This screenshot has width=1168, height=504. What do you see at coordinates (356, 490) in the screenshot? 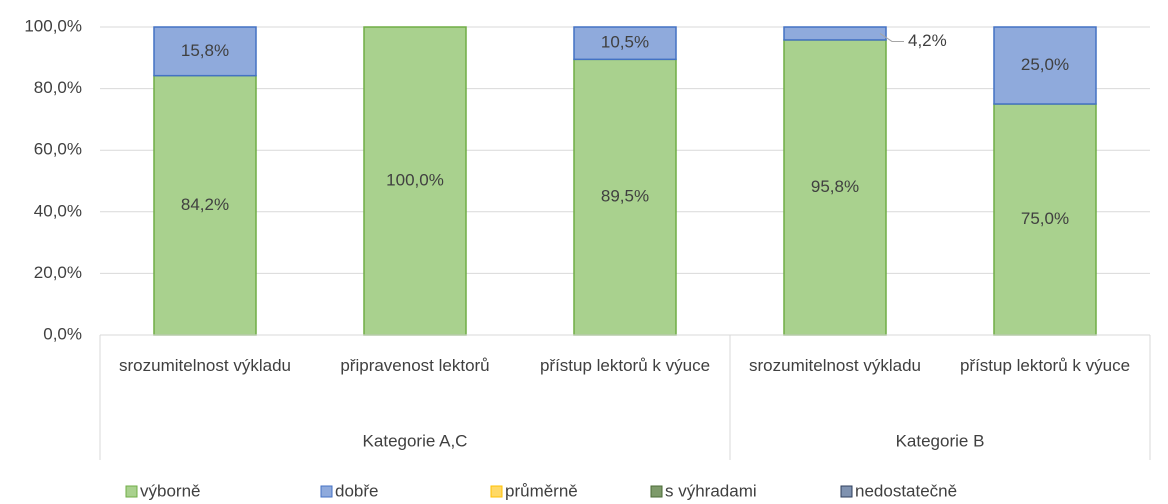
I see `legend-label: dobře` at bounding box center [356, 490].